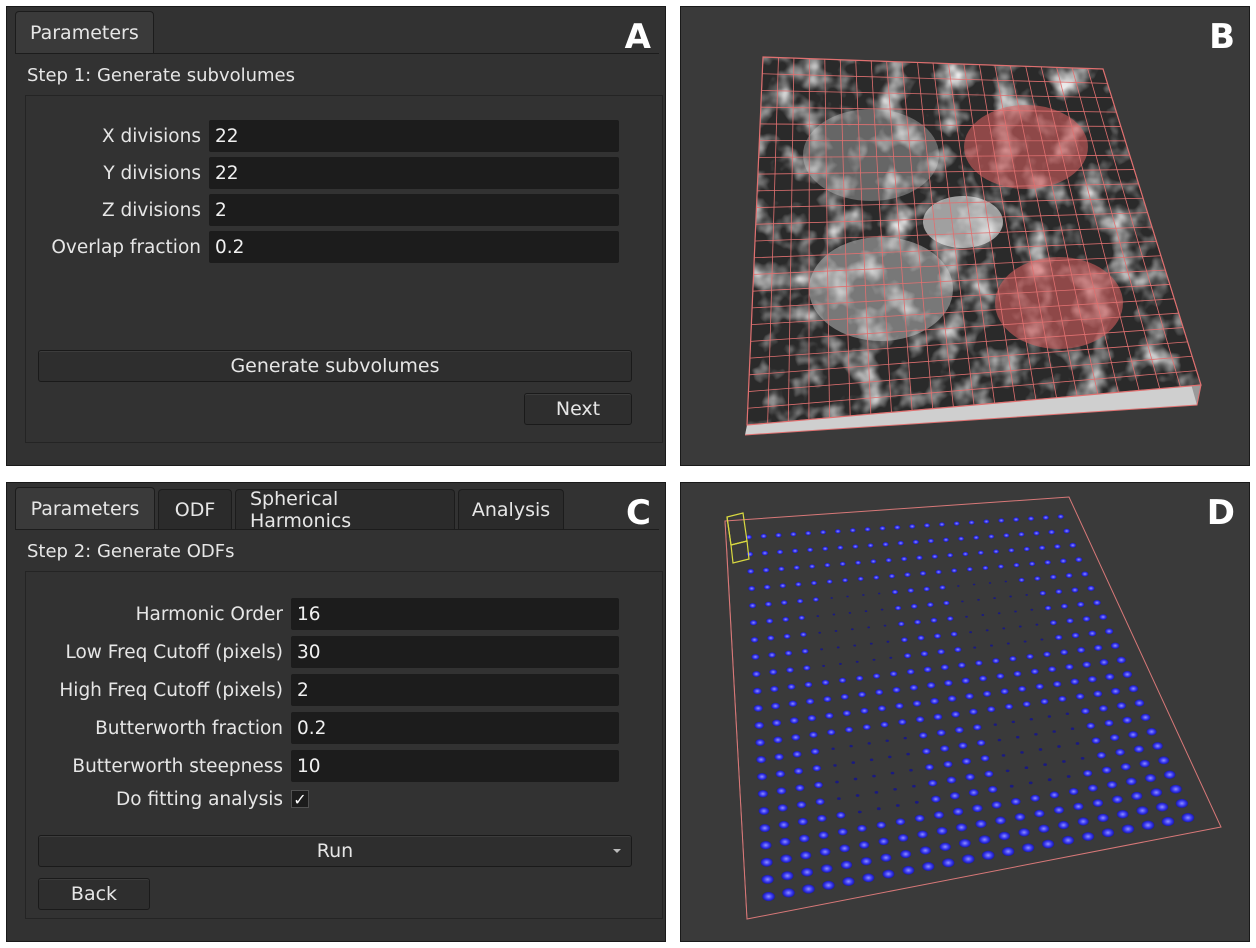 The width and height of the screenshot is (1256, 948). I want to click on butterworth-fraction-row: Butterworth fraction 0.2, so click(323, 728).